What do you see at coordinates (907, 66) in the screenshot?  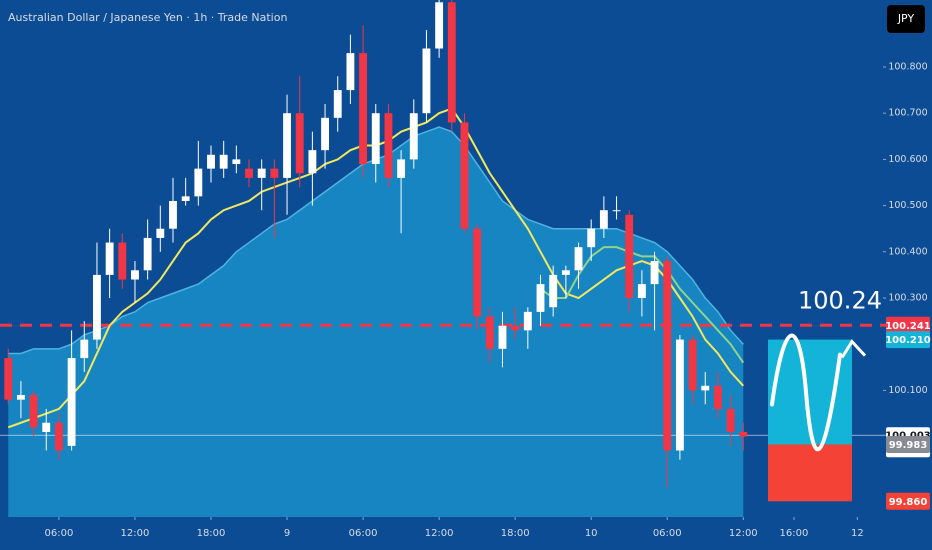 I see `y-tick-label: 100.800` at bounding box center [907, 66].